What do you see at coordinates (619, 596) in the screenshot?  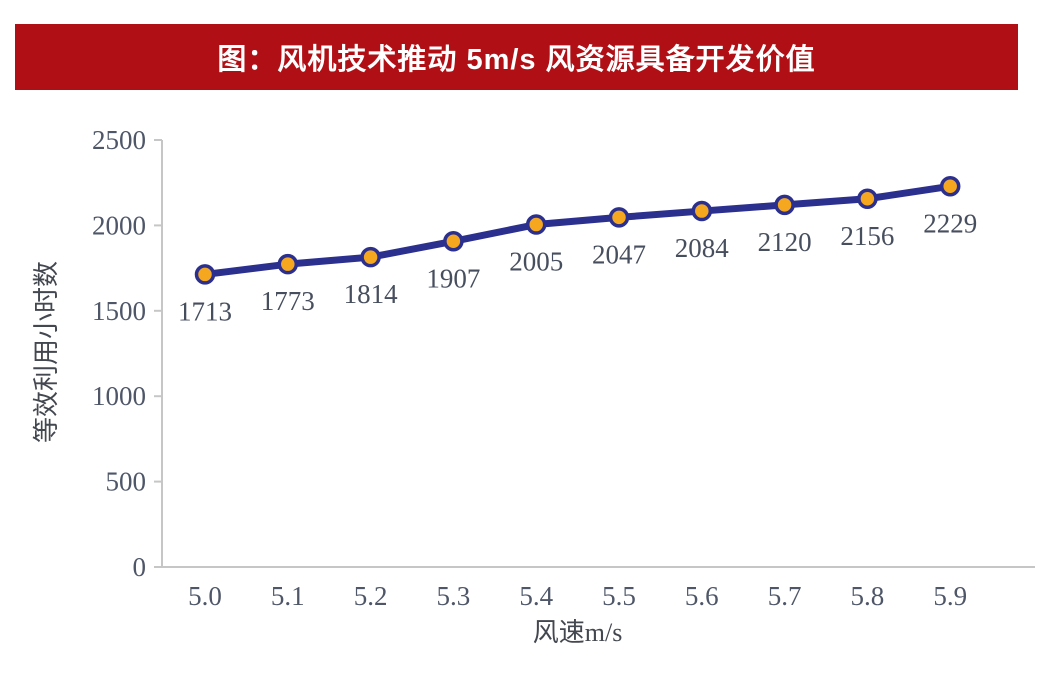 I see `x-tick-label: 5.5` at bounding box center [619, 596].